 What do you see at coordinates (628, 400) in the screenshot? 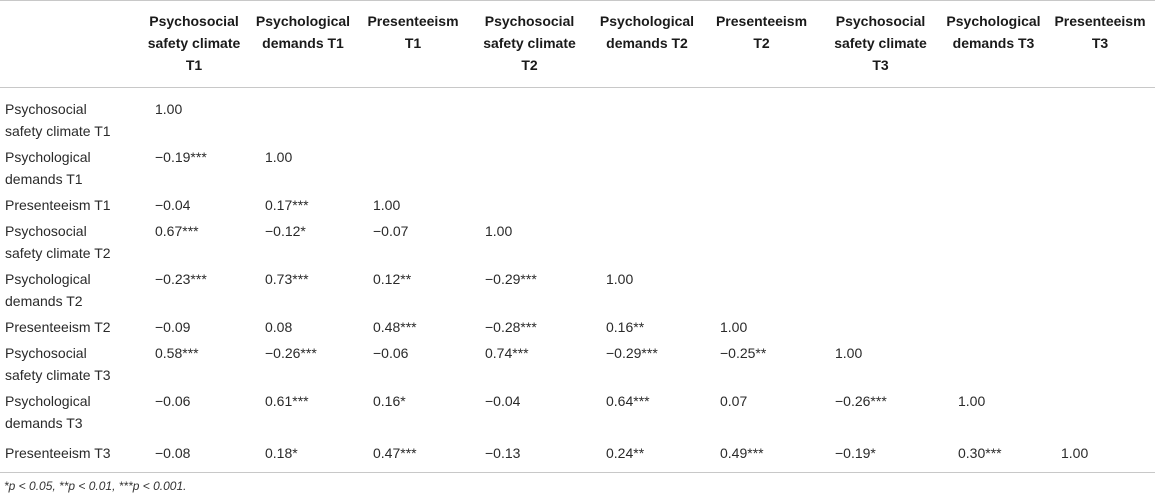
I see `correlation-cell: 0.64***` at bounding box center [628, 400].